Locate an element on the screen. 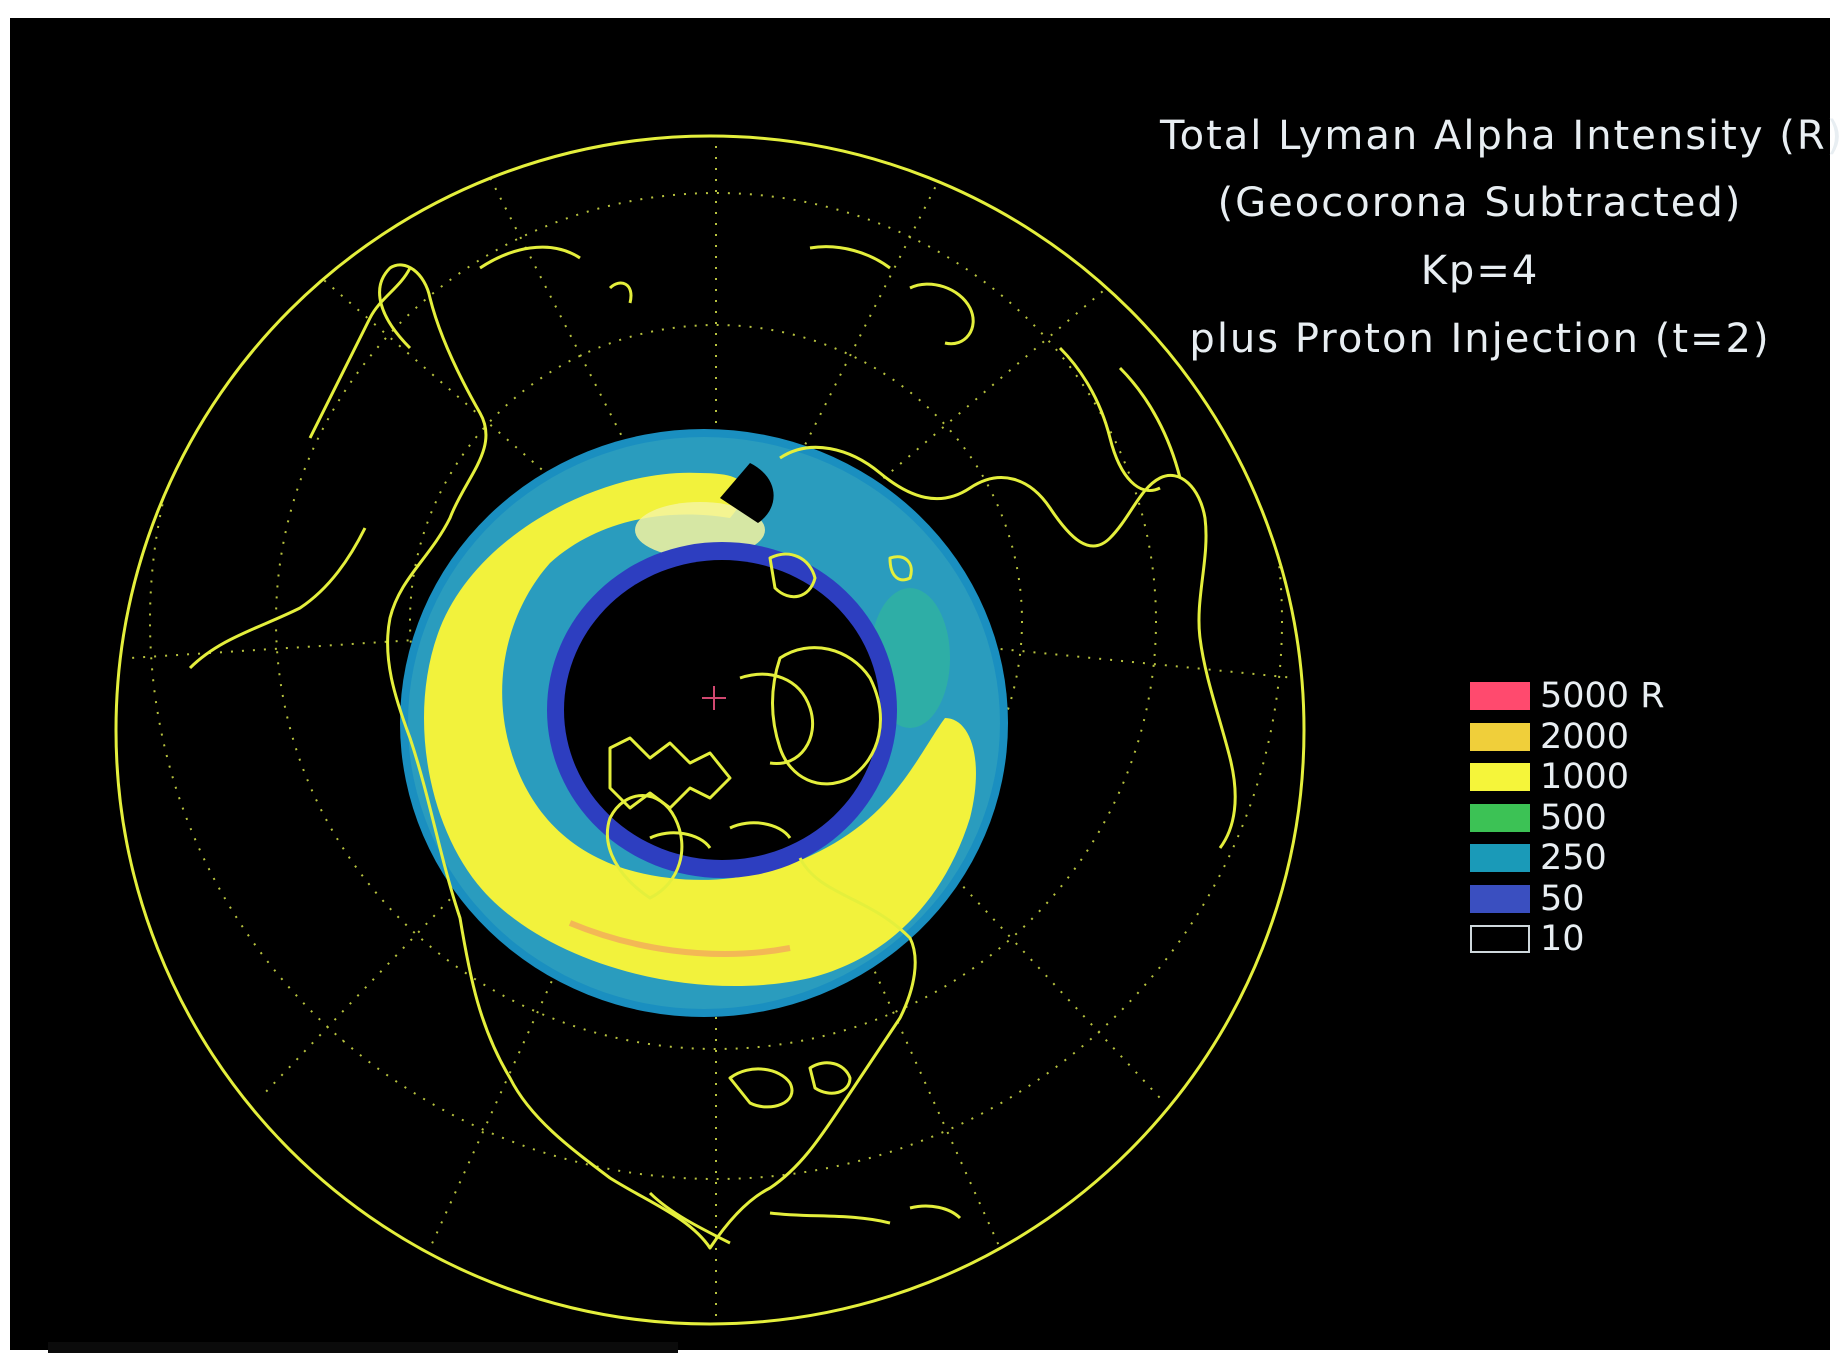 This screenshot has height=1353, width=1840. legend-label: 5000 R is located at coordinates (1602, 696).